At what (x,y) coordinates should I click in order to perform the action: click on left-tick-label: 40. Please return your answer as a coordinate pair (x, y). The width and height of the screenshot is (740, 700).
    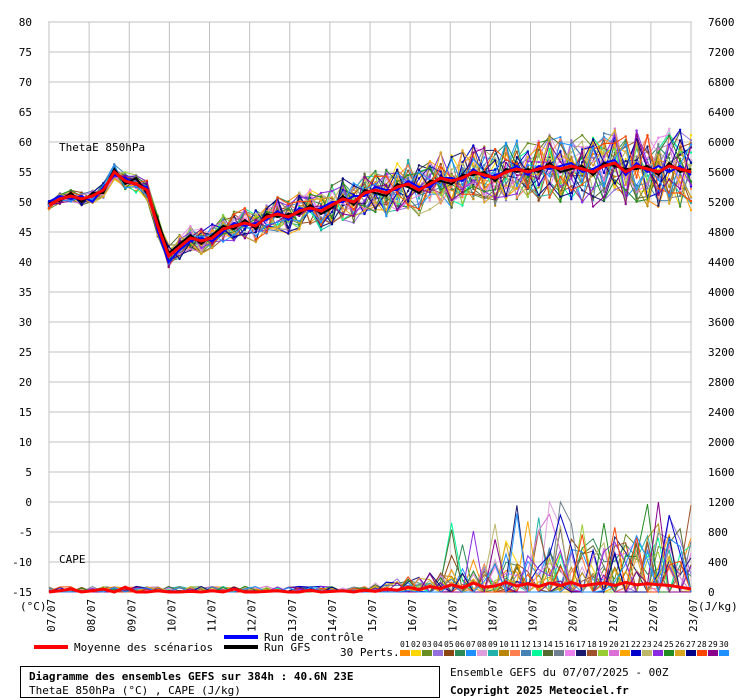
    Looking at the image, I should click on (25, 262).